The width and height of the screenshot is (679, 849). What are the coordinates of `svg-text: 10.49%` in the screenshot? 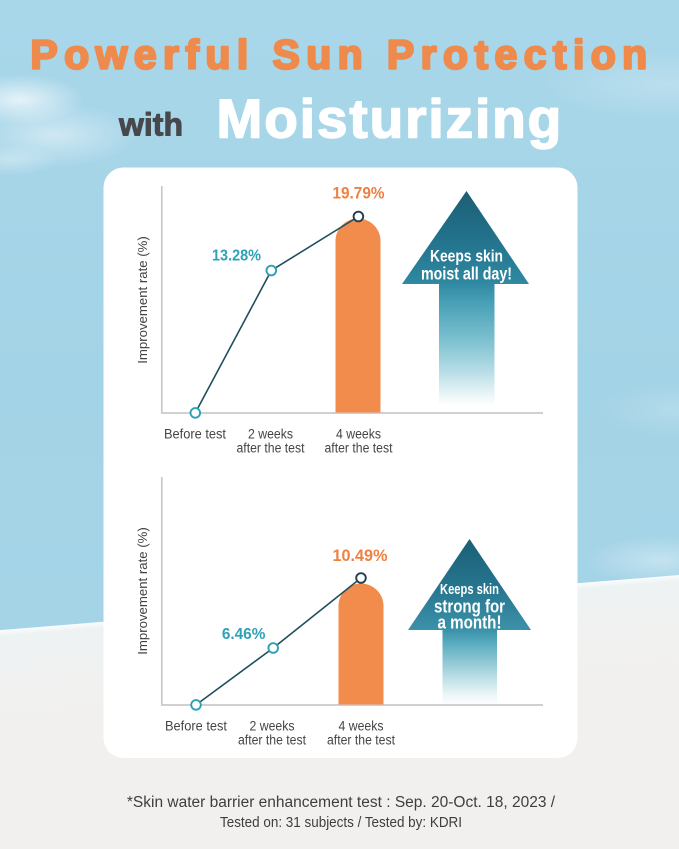 It's located at (360, 555).